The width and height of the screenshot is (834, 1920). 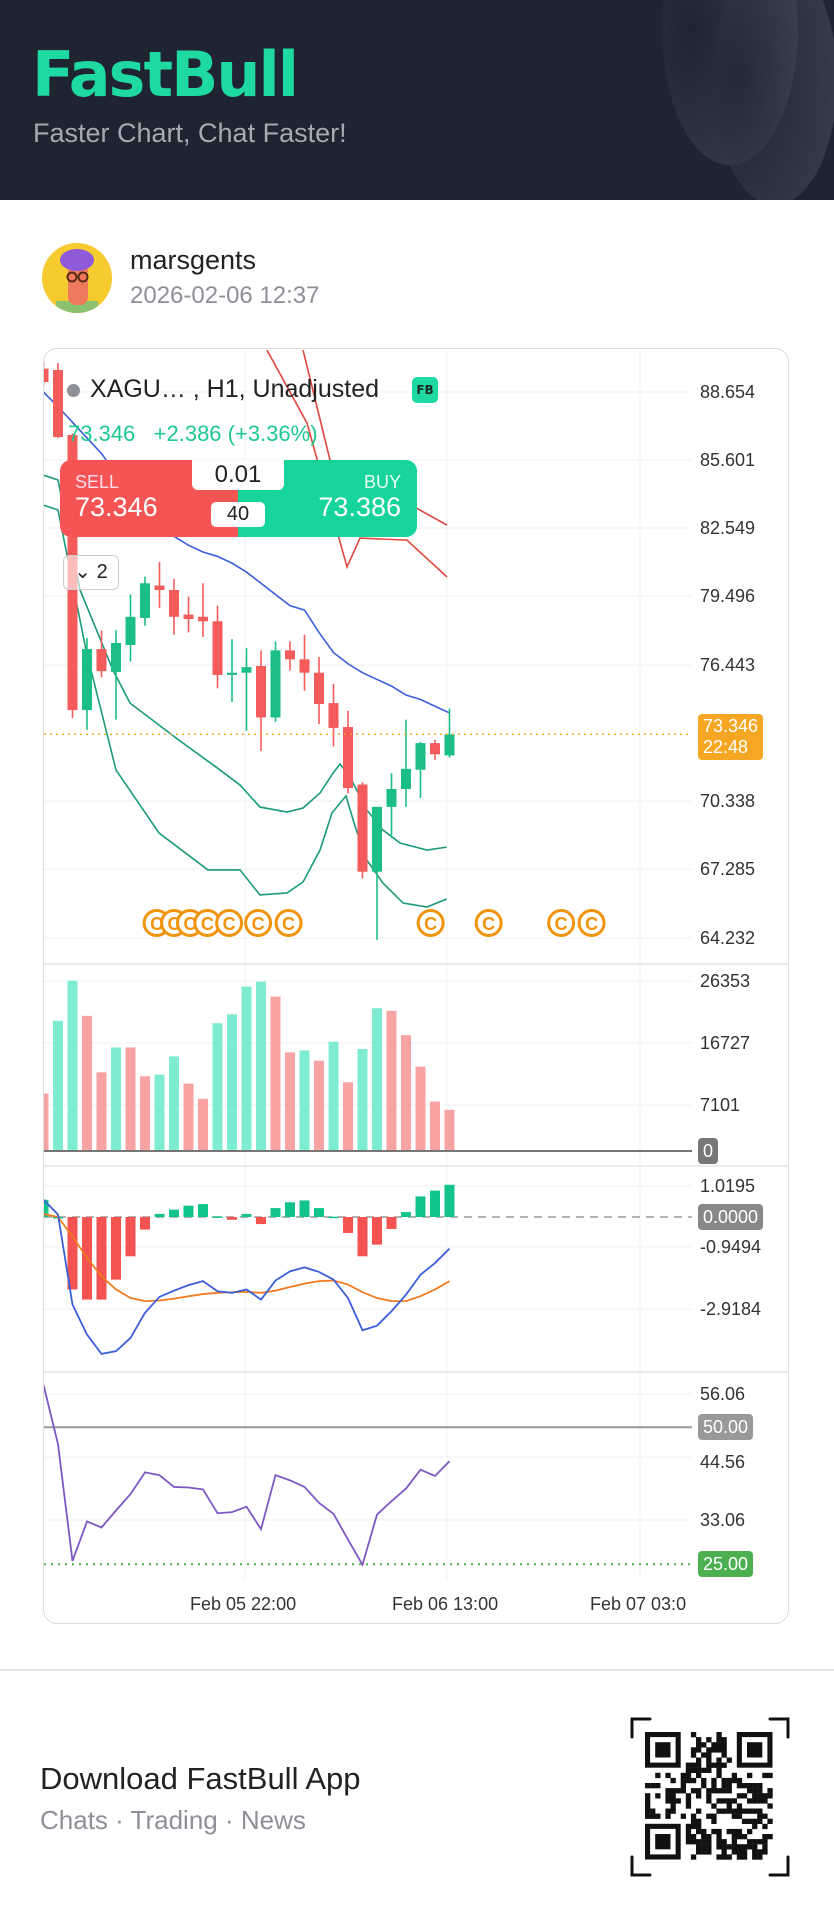 I want to click on volume-axis-label: 26353, so click(x=725, y=981).